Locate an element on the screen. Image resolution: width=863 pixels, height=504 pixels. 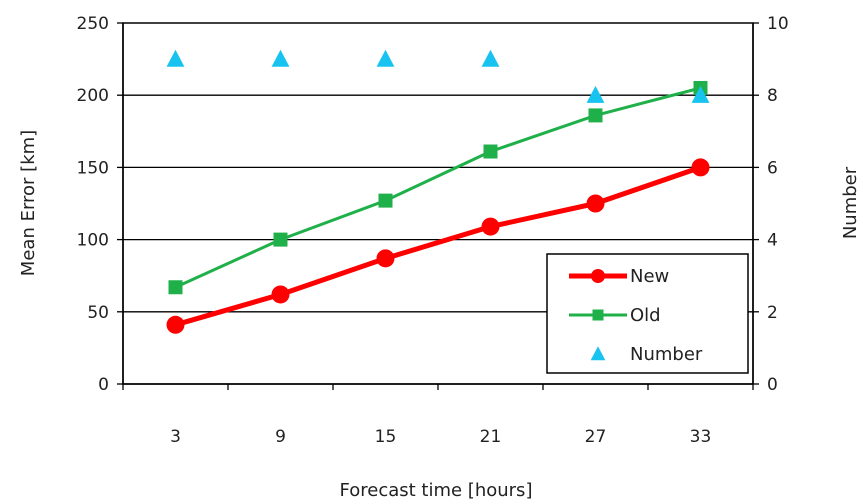
y-axis-left-ticks: 0 50 100 150 200 250 is located at coordinates (100, 204).